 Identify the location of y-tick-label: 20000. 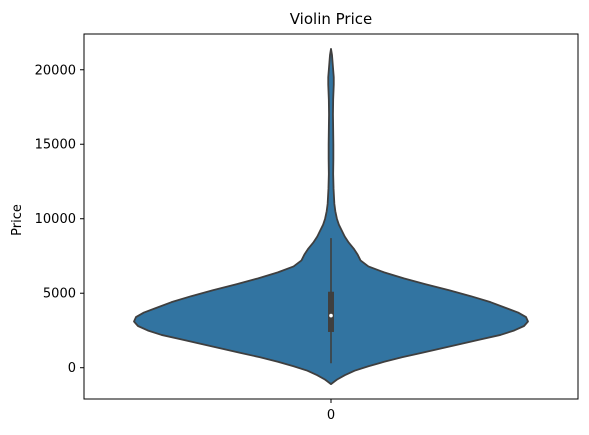
(55, 70).